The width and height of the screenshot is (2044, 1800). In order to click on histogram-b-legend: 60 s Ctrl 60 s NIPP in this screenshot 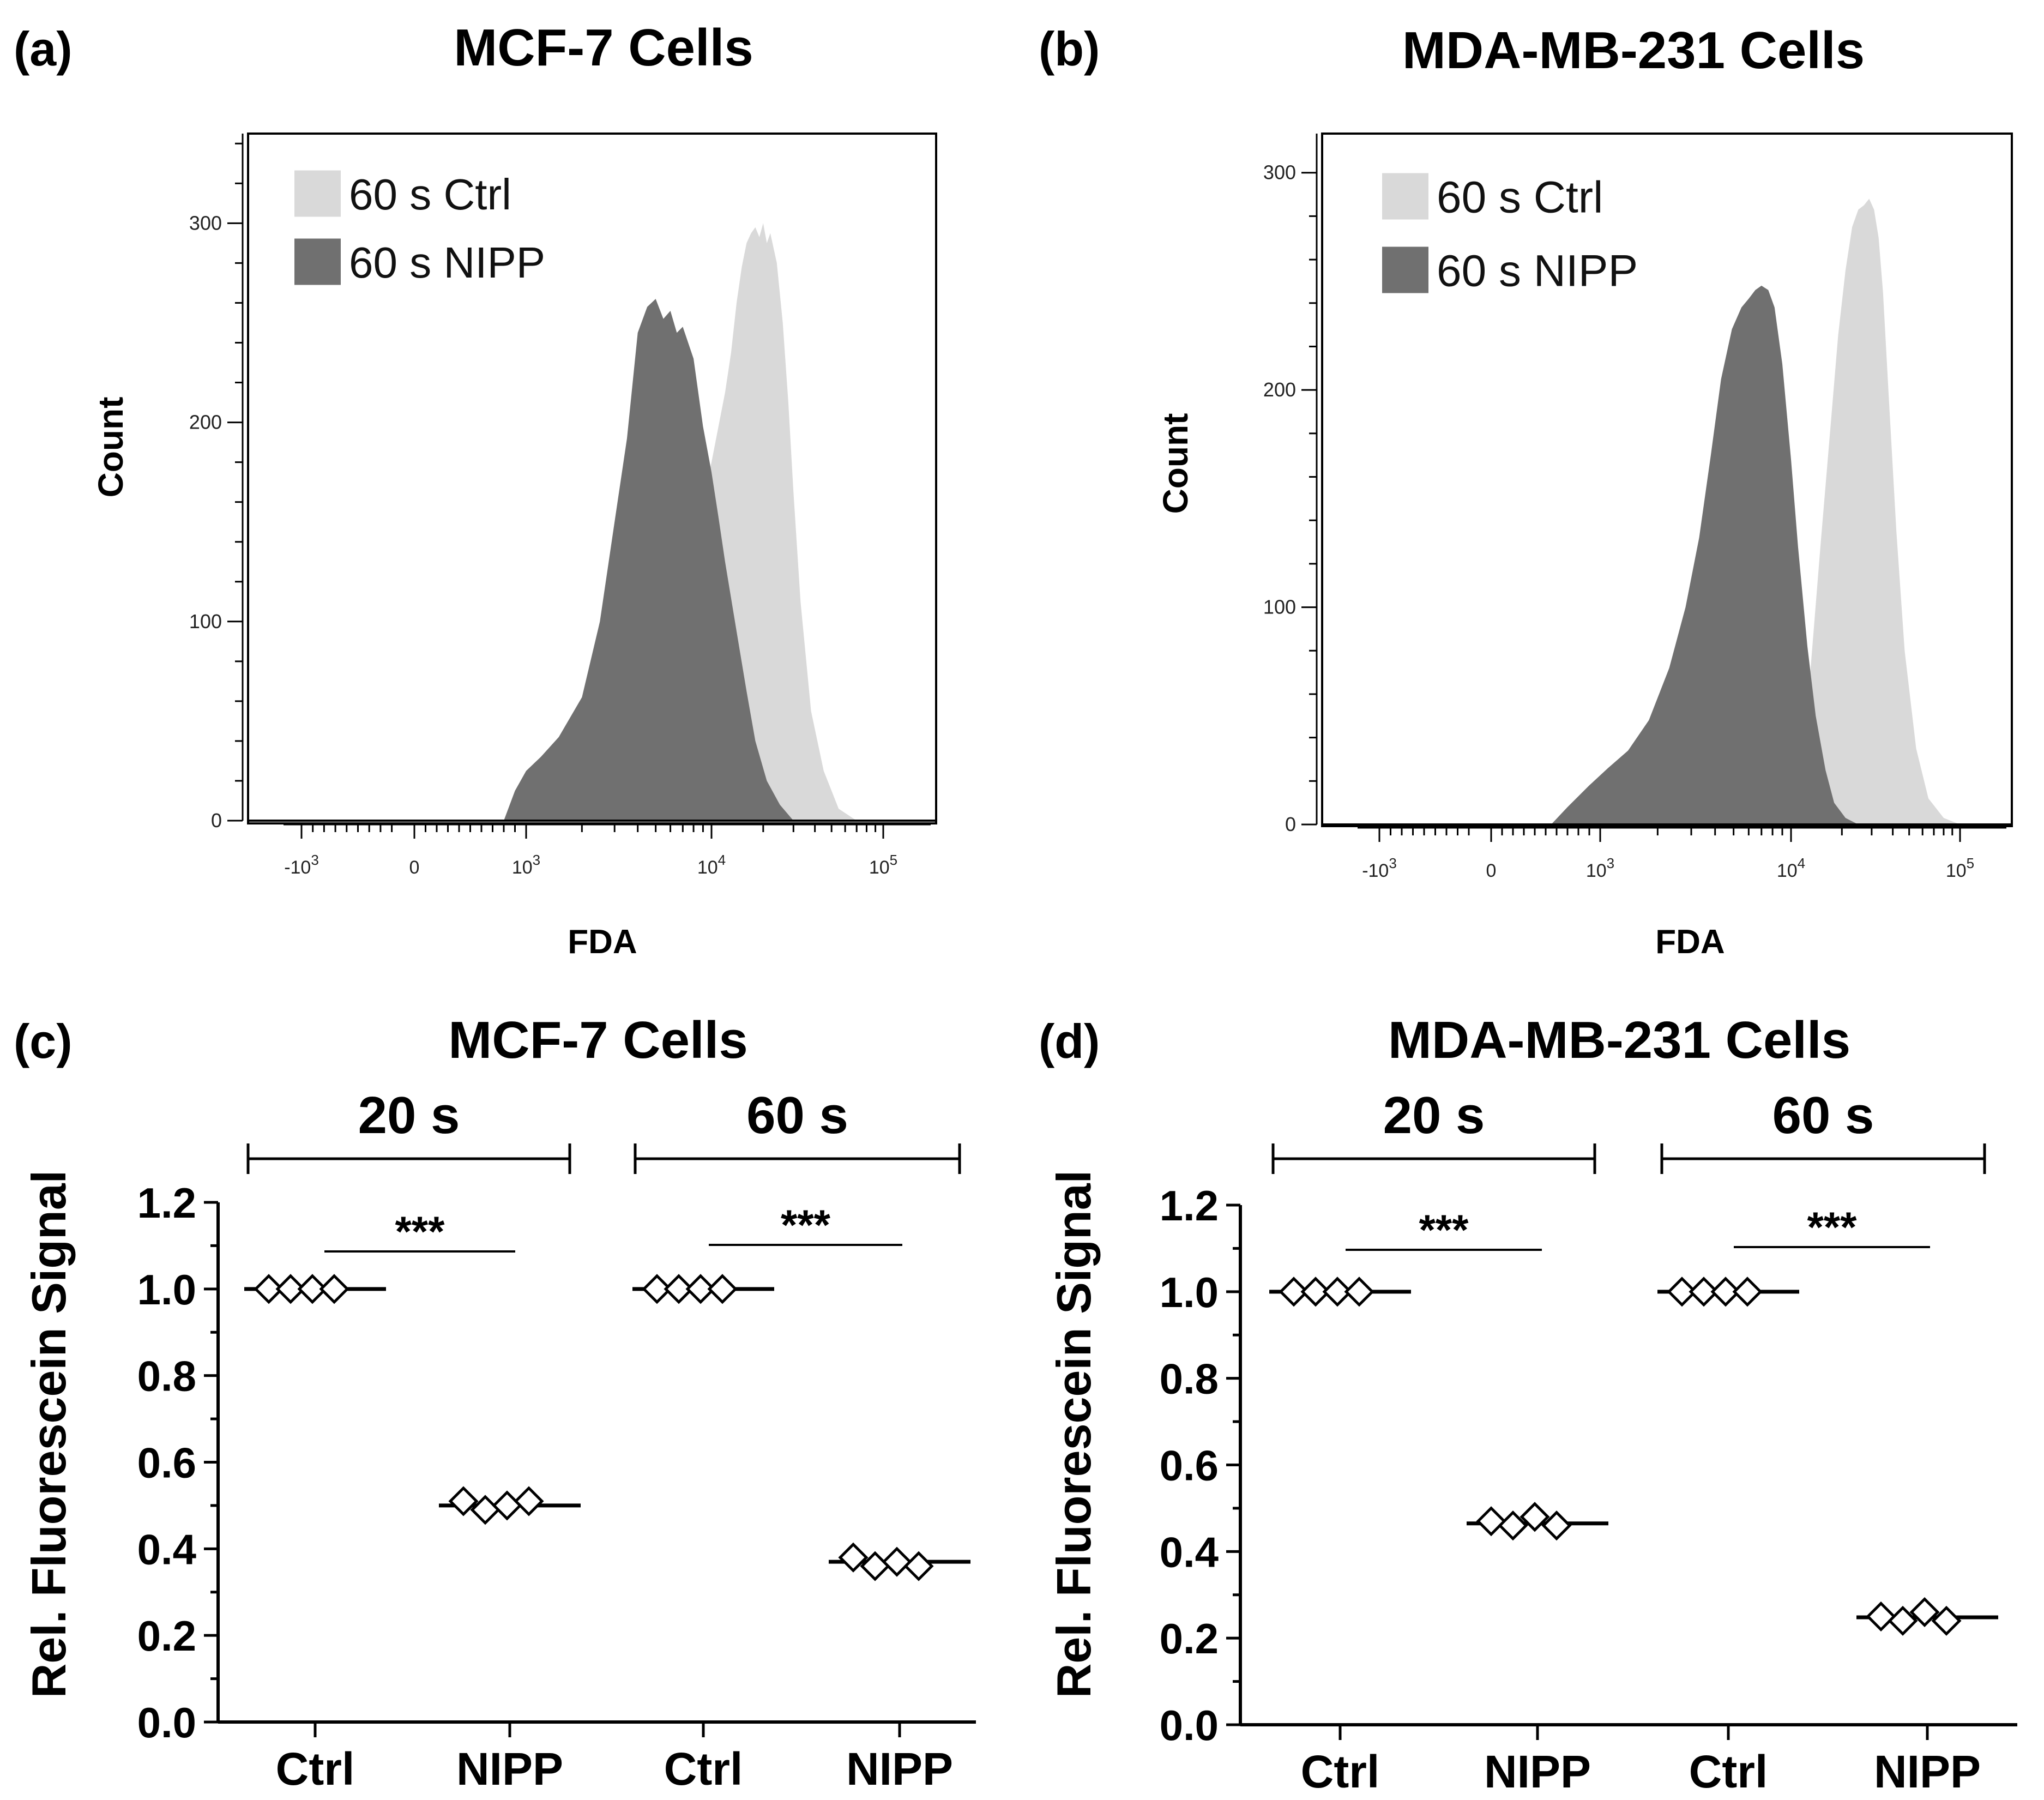, I will do `click(1510, 234)`.